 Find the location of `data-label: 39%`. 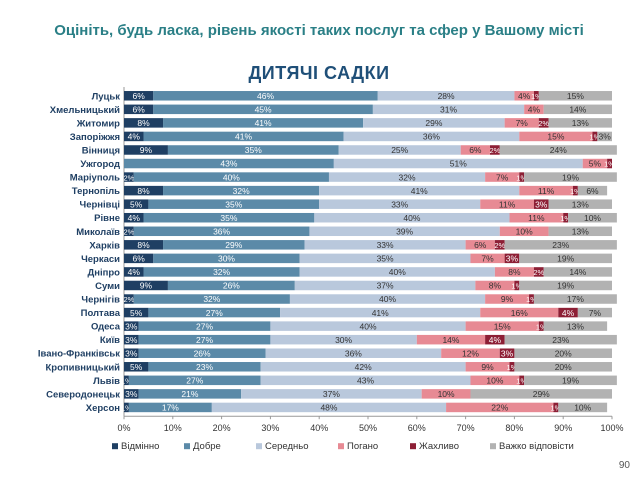

data-label: 39% is located at coordinates (404, 231).